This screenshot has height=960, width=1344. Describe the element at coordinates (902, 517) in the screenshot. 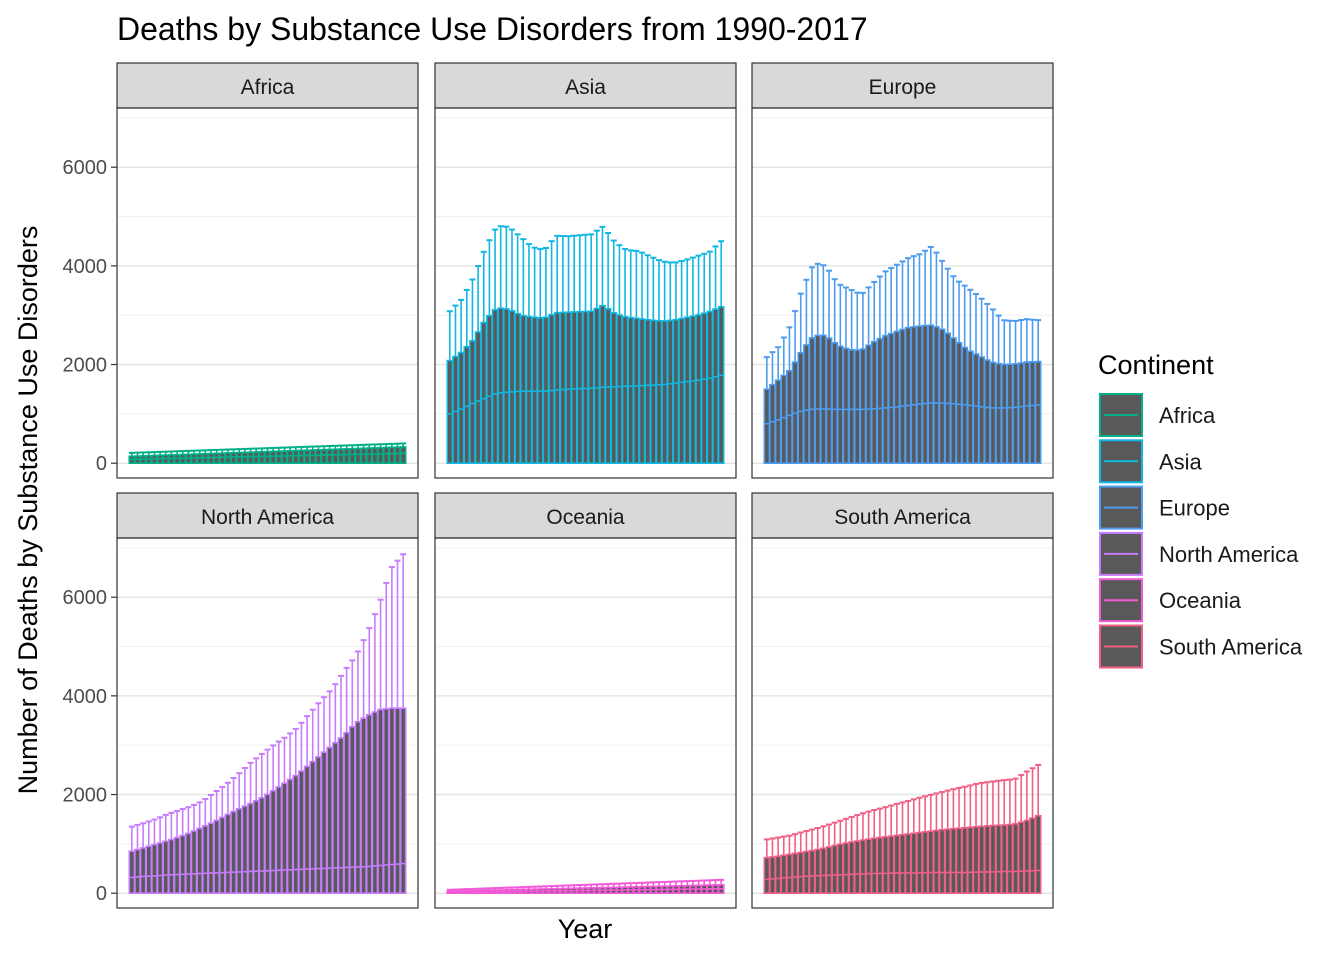

I see `facet-strip-label: South America` at that location.